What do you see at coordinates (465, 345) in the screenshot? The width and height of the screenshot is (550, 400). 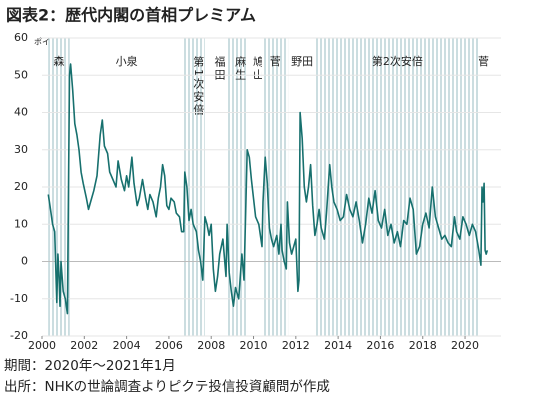 I see `x-tick-label: 2020` at bounding box center [465, 345].